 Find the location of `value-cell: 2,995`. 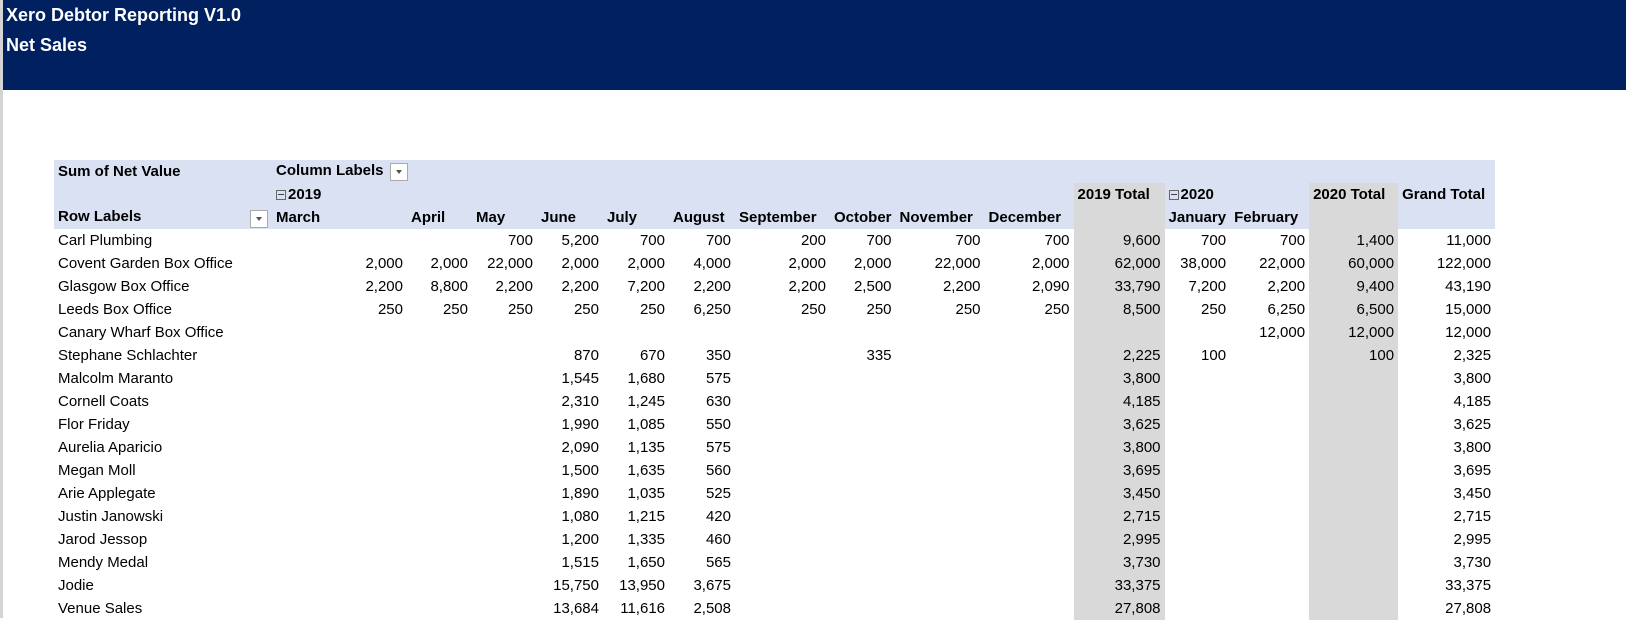

value-cell: 2,995 is located at coordinates (1119, 539).